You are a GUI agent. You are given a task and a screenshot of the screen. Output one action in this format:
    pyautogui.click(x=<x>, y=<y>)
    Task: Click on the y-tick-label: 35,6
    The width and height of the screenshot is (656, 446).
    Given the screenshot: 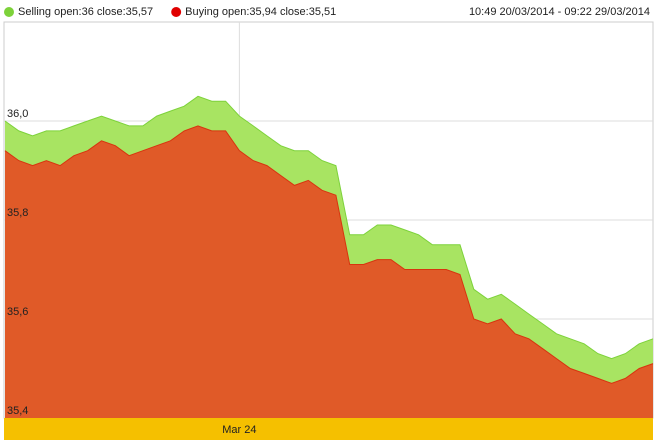 What is the action you would take?
    pyautogui.click(x=17, y=312)
    